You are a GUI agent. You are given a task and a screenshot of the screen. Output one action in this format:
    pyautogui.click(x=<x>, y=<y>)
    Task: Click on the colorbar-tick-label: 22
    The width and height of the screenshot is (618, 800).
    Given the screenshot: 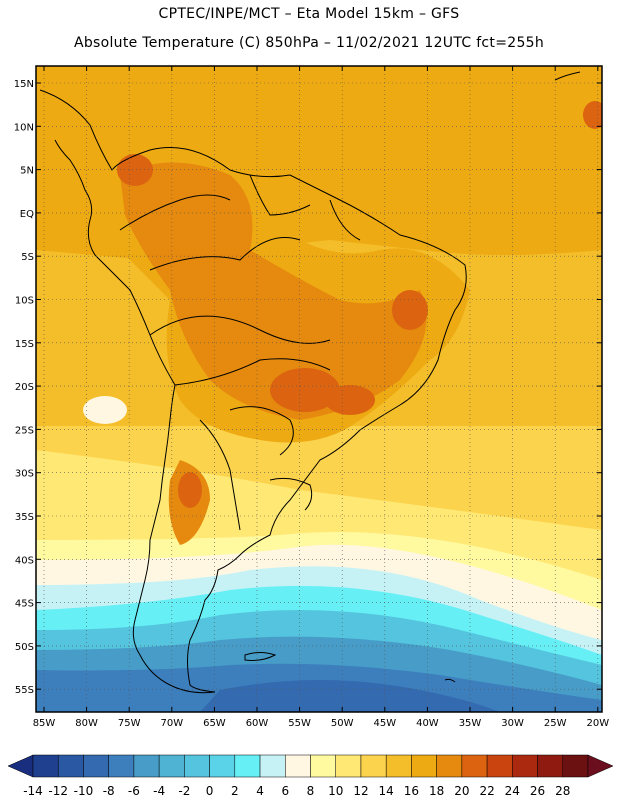 What is the action you would take?
    pyautogui.click(x=486, y=791)
    